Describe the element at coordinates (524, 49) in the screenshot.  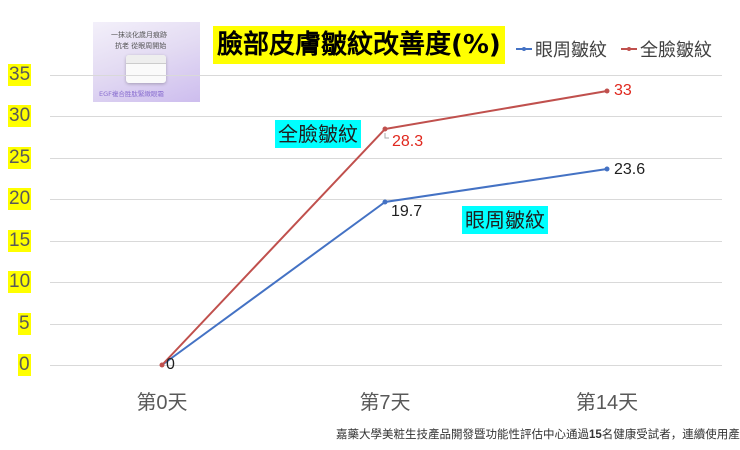
I see `legend-line-blue-icon` at that location.